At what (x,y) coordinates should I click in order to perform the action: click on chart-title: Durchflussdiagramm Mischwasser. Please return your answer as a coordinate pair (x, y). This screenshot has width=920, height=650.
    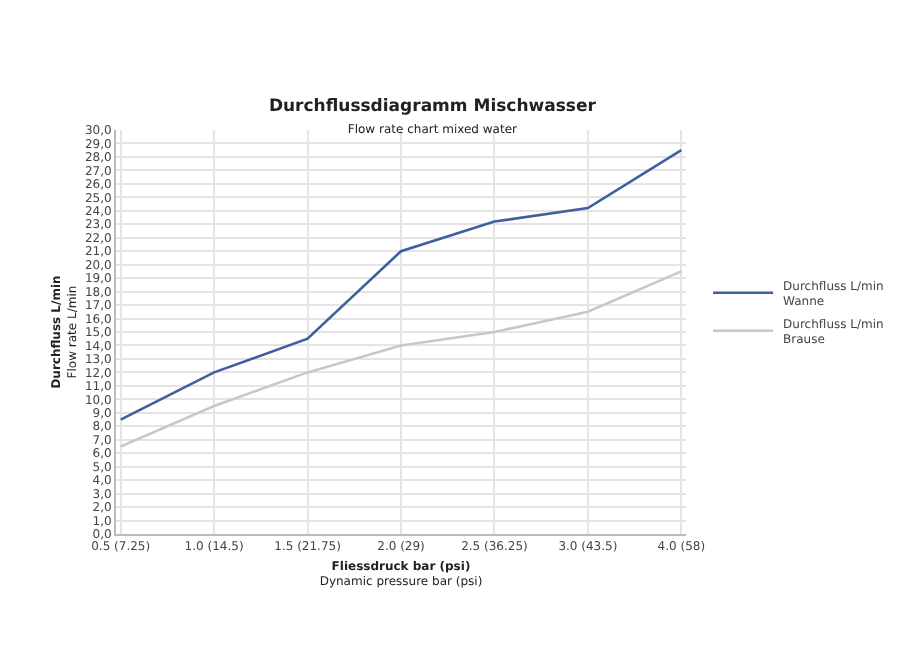
    Looking at the image, I should click on (433, 106).